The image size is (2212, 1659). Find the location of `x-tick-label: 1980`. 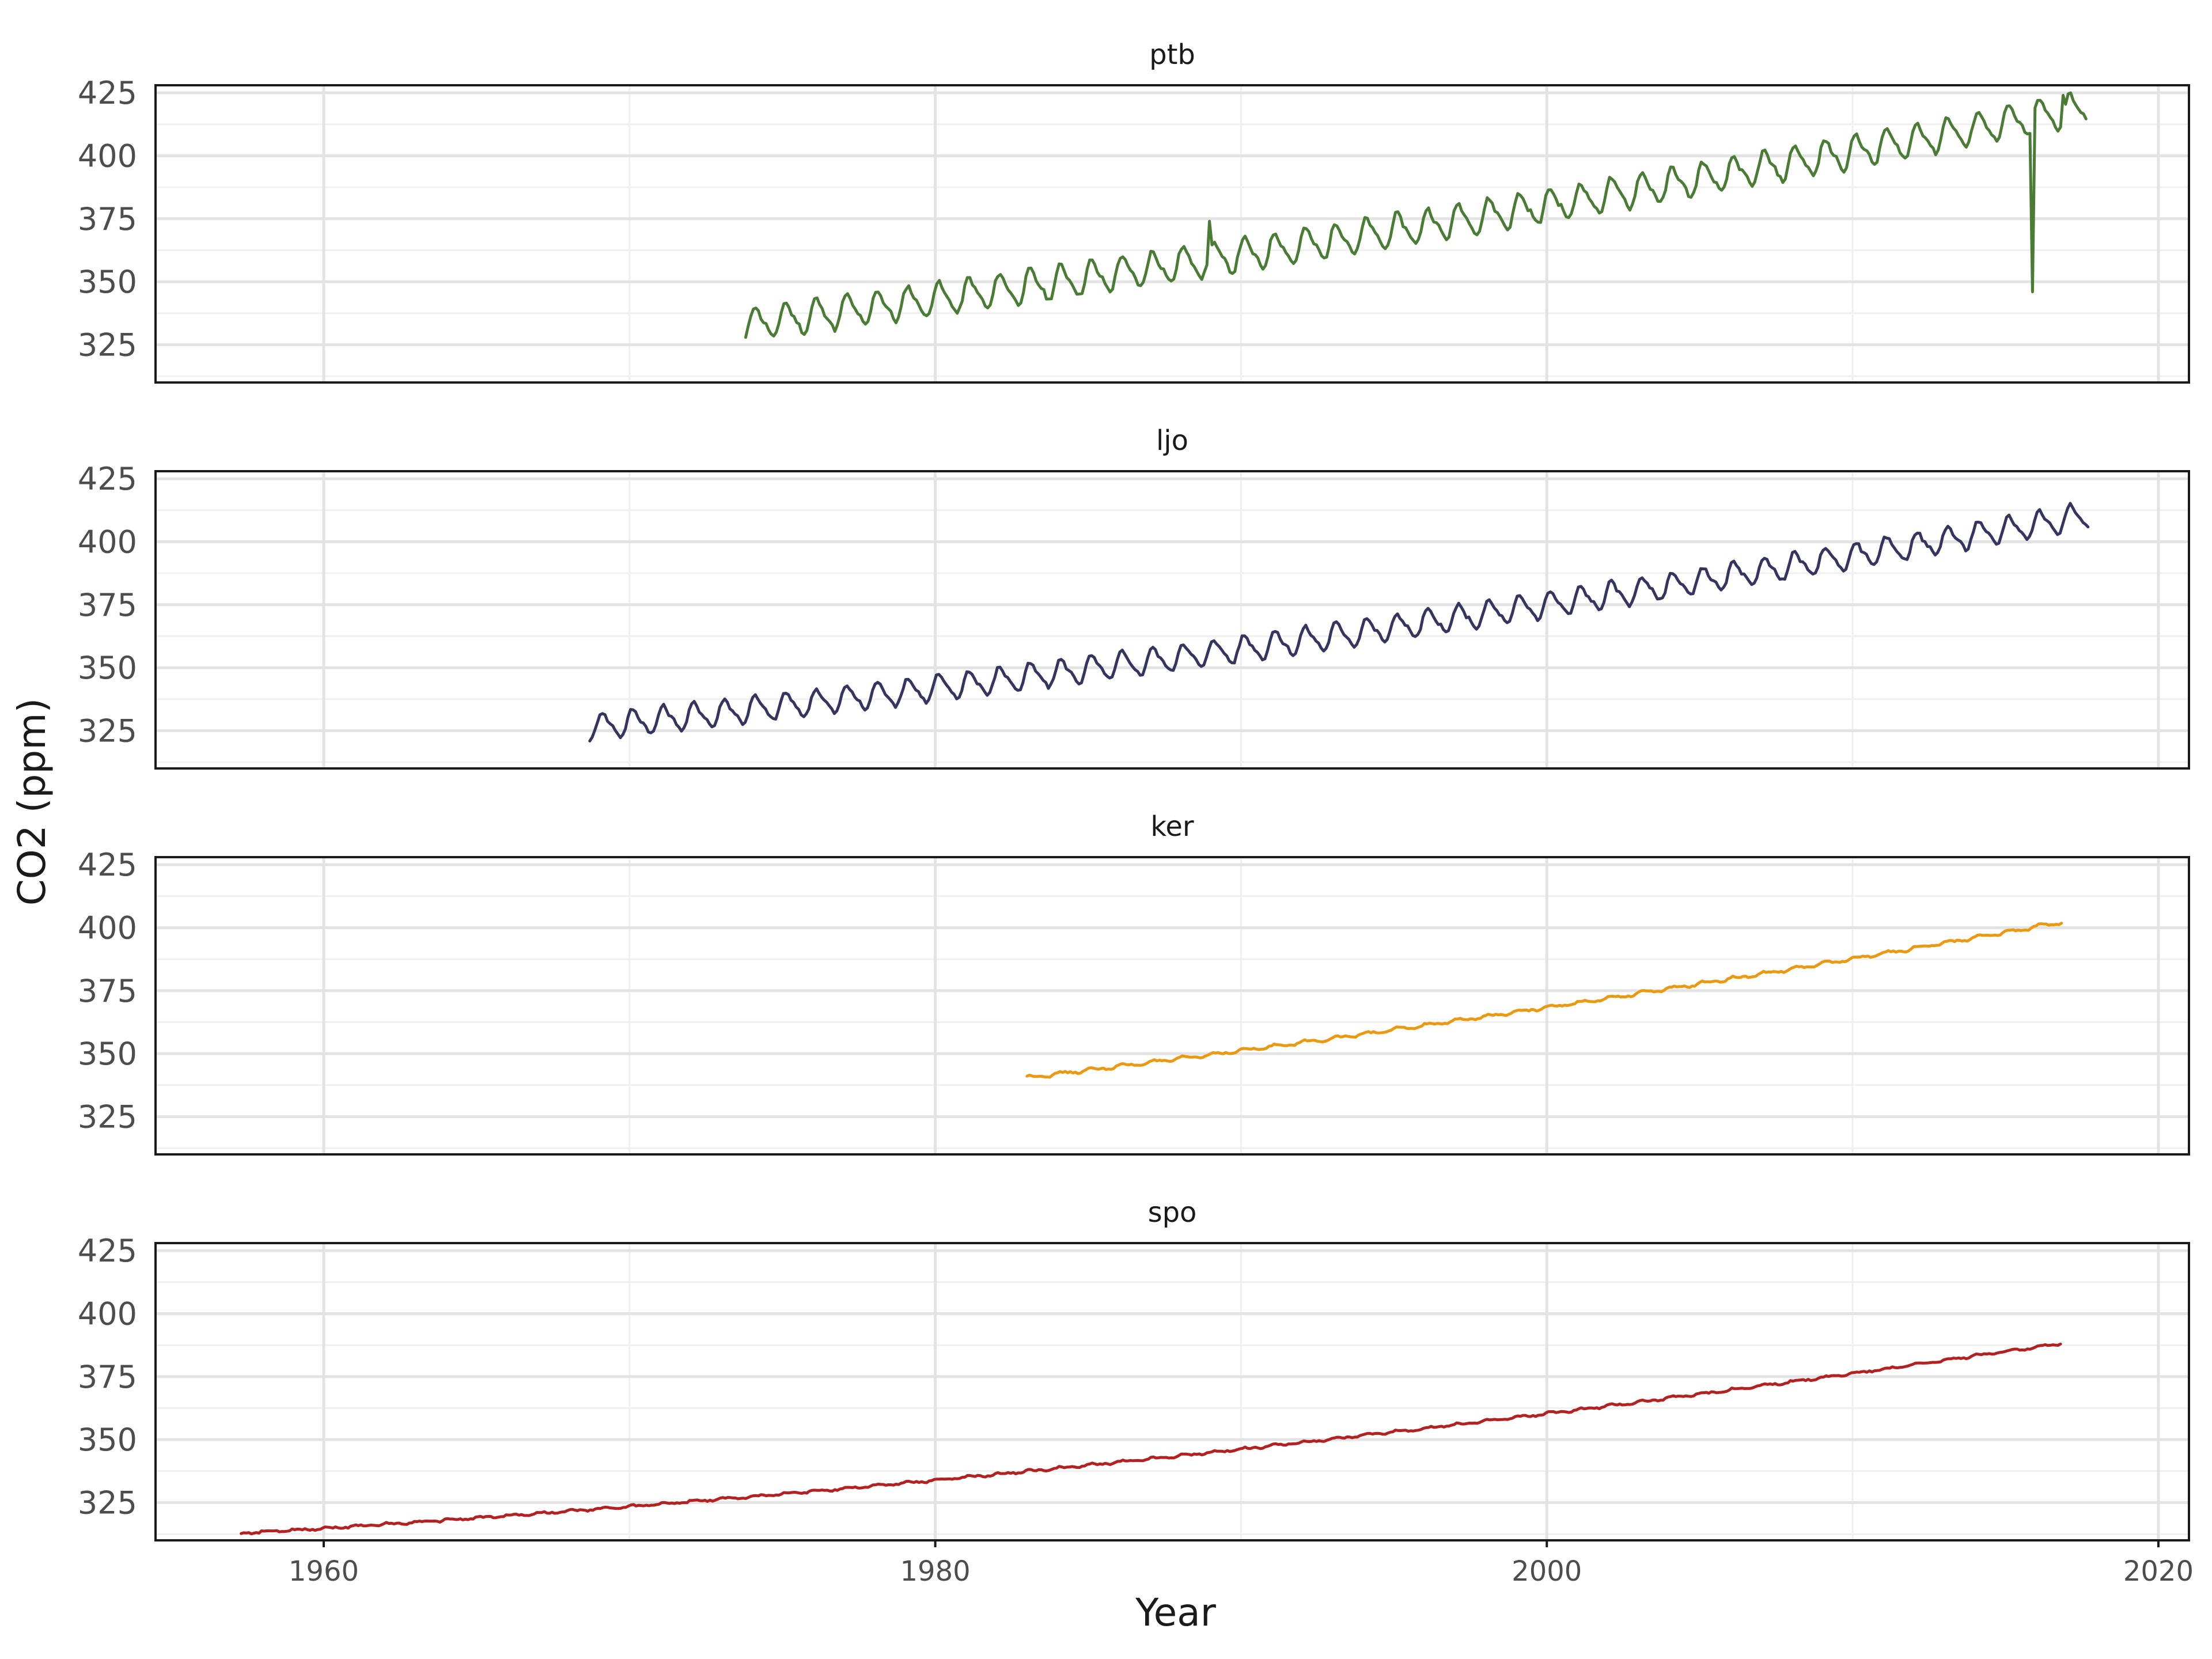

x-tick-label: 1980 is located at coordinates (935, 1571).